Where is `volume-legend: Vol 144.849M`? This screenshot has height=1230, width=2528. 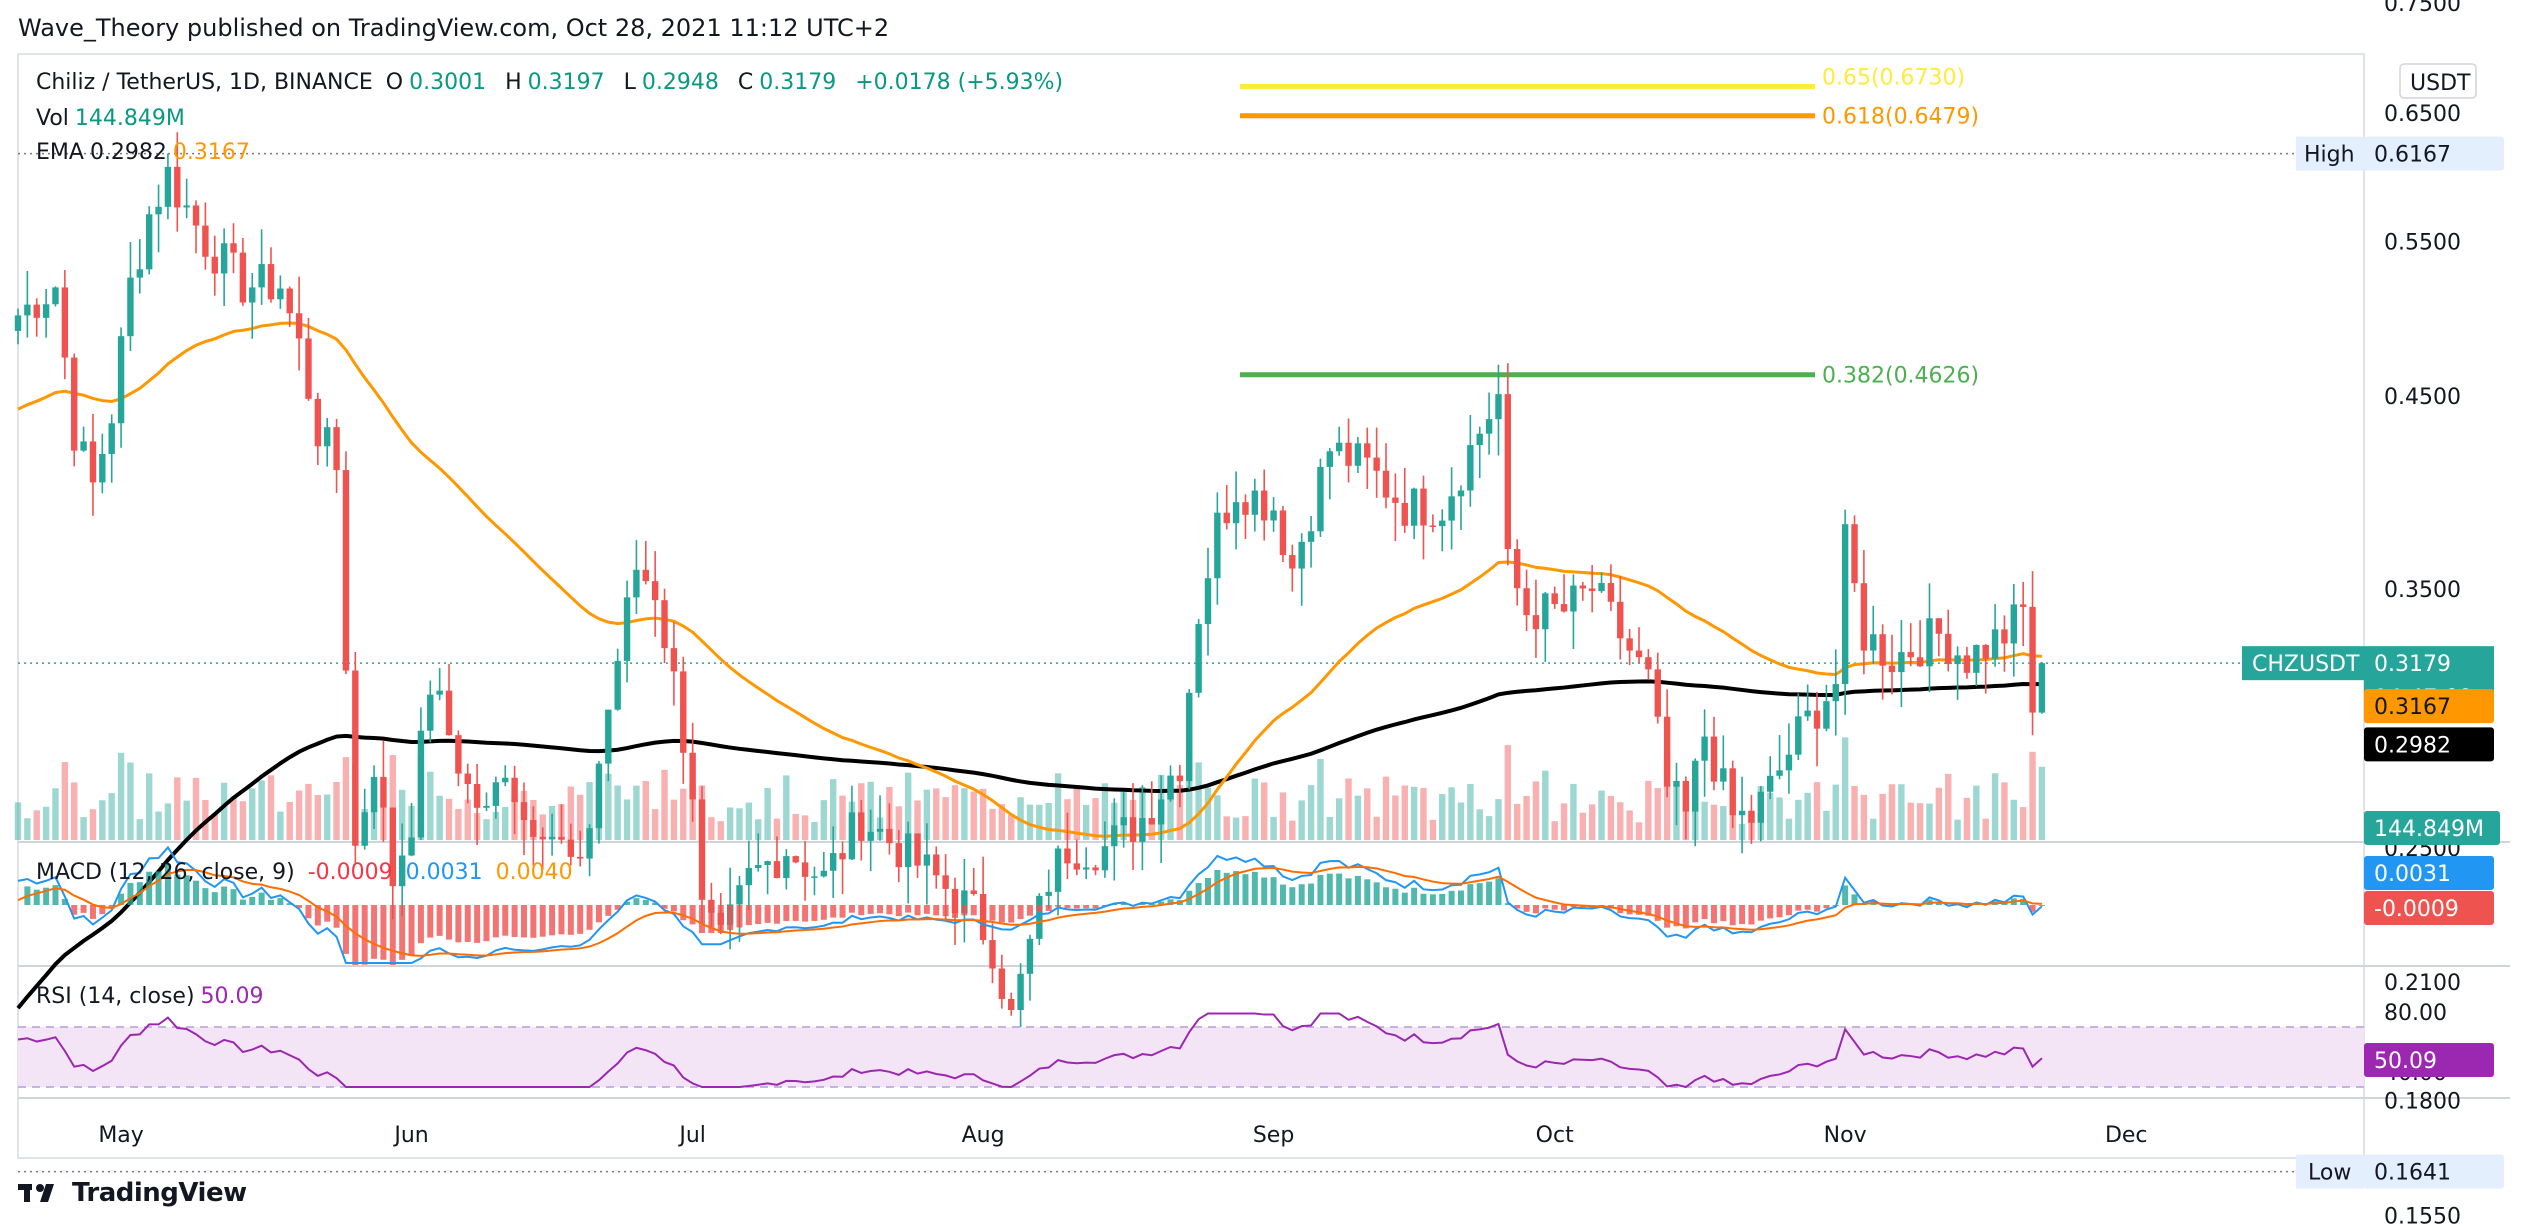
volume-legend: Vol 144.849M is located at coordinates (110, 118).